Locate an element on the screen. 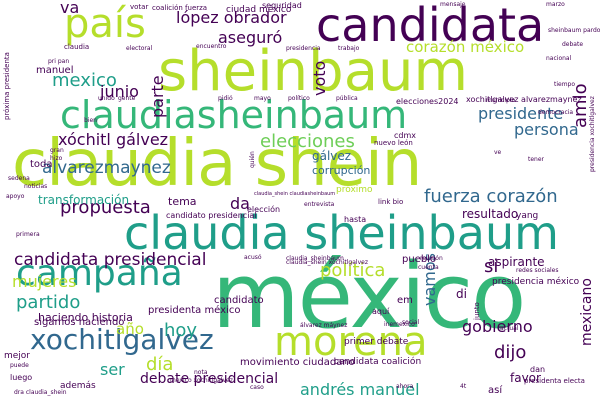 This screenshot has height=400, width=600. word: votar is located at coordinates (139, 7).